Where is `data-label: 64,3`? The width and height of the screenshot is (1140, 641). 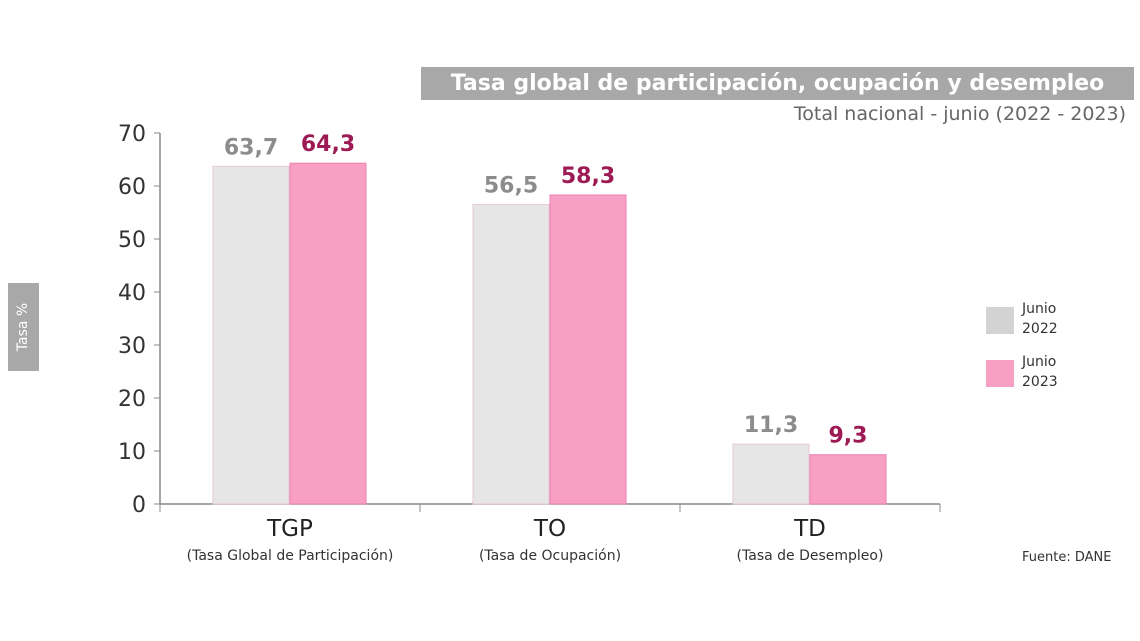 data-label: 64,3 is located at coordinates (328, 144).